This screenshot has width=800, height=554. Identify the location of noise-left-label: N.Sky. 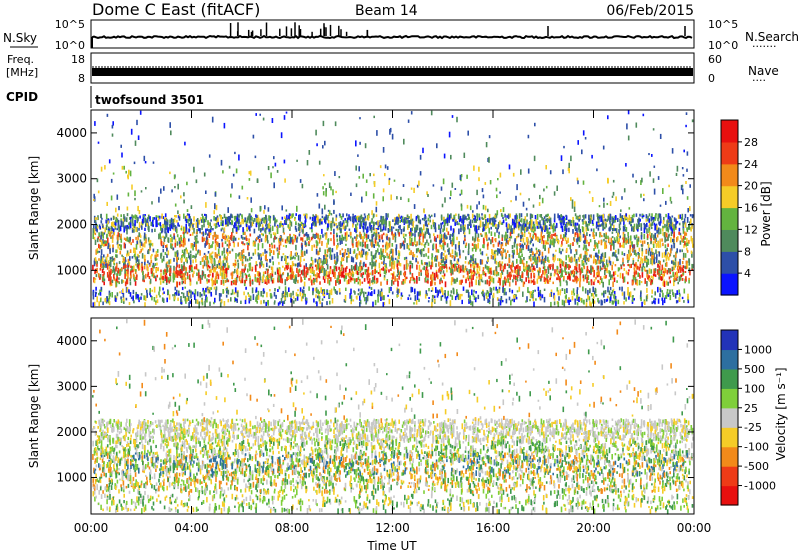
(20, 38).